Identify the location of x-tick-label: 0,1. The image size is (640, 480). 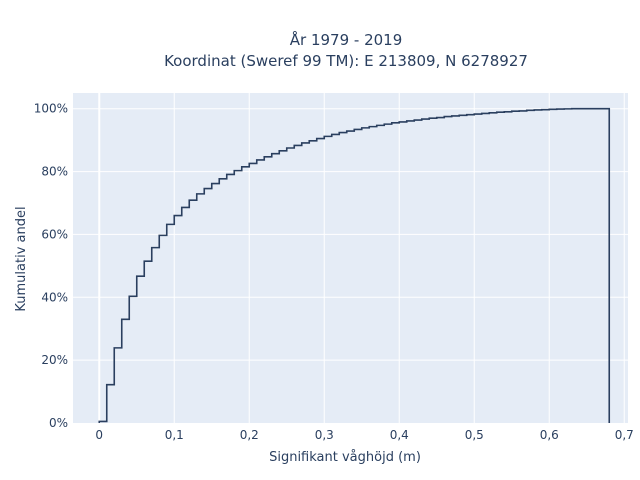
(174, 435).